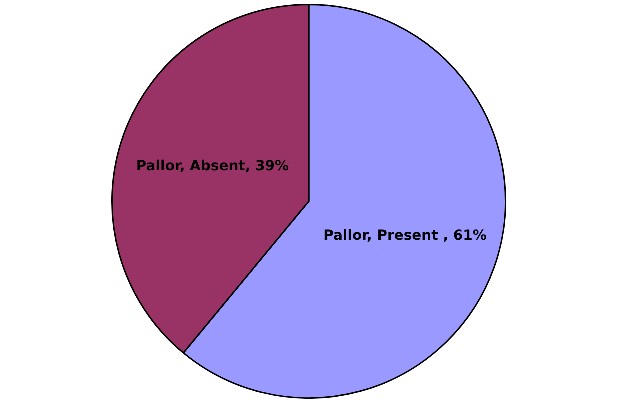 This screenshot has height=403, width=618. What do you see at coordinates (405, 236) in the screenshot?
I see `slice-label: Pallor, Present , 61%` at bounding box center [405, 236].